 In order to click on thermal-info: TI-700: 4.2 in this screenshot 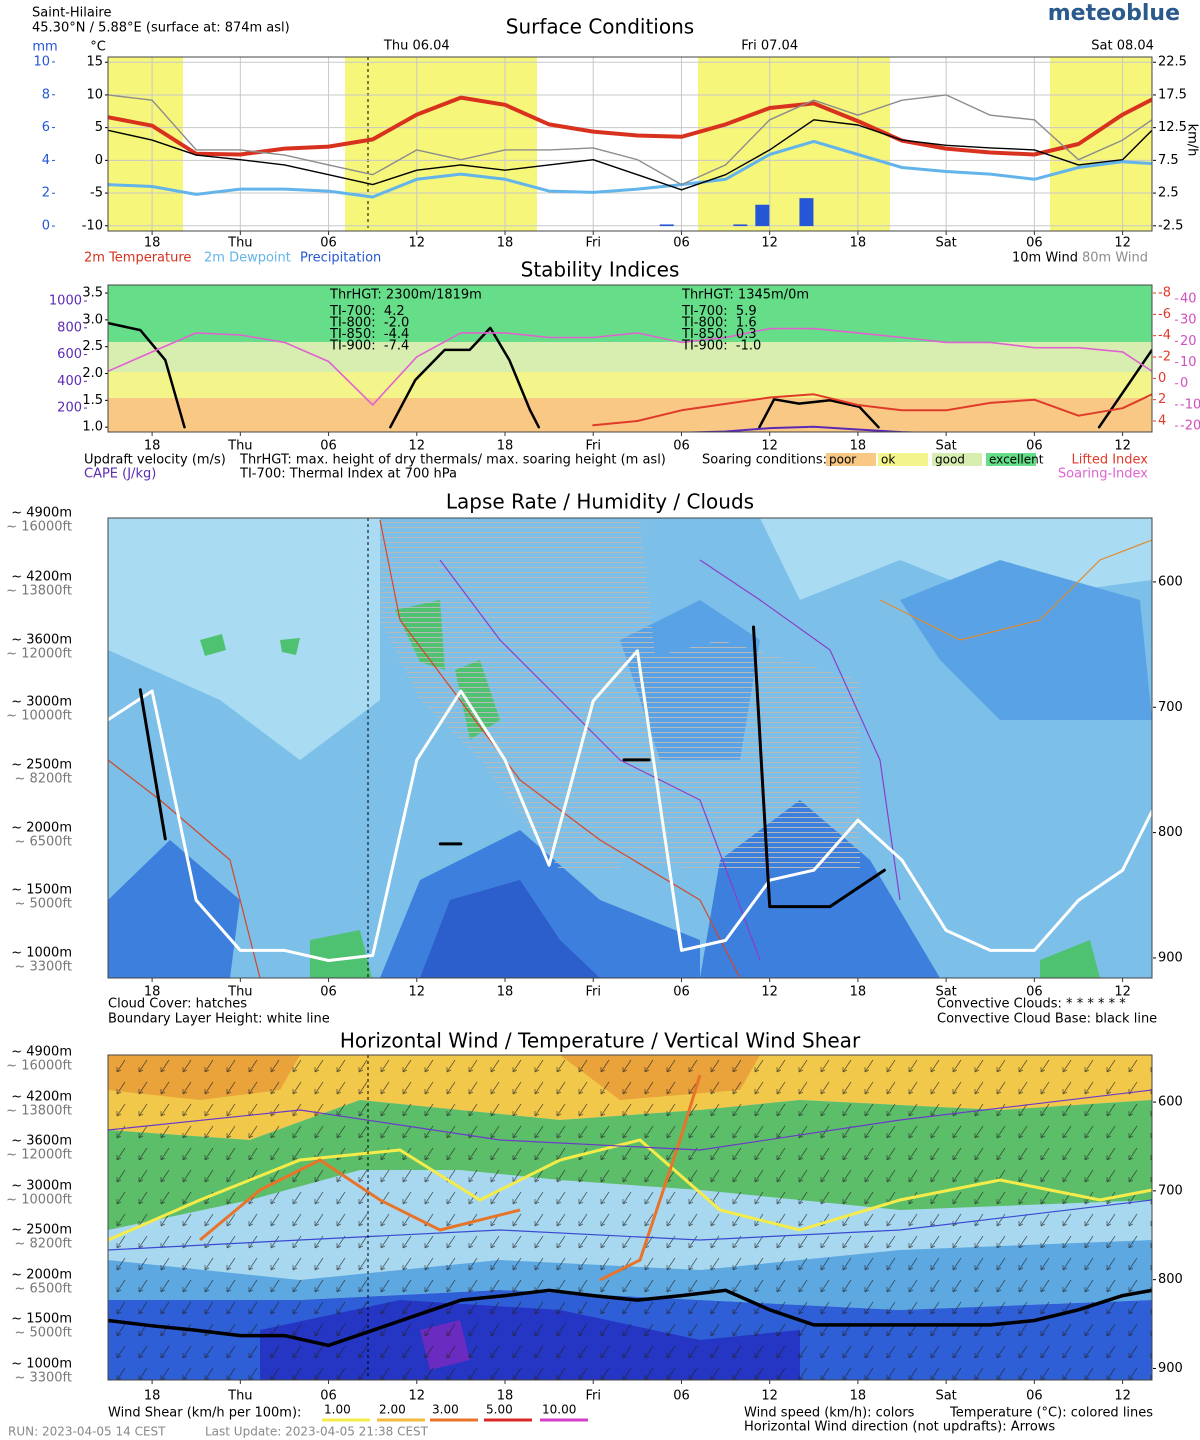, I will do `click(367, 311)`.